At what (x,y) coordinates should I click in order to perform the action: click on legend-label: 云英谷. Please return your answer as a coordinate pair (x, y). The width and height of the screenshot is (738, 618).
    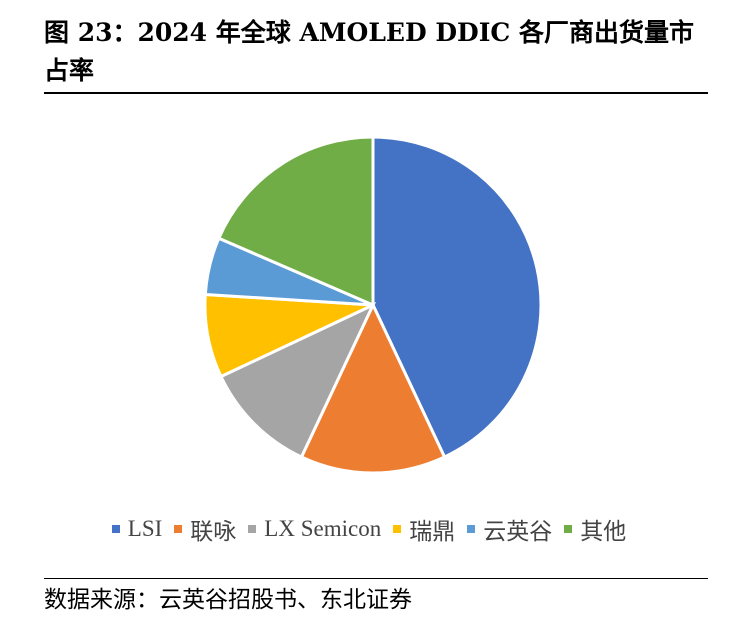
    Looking at the image, I should click on (518, 531).